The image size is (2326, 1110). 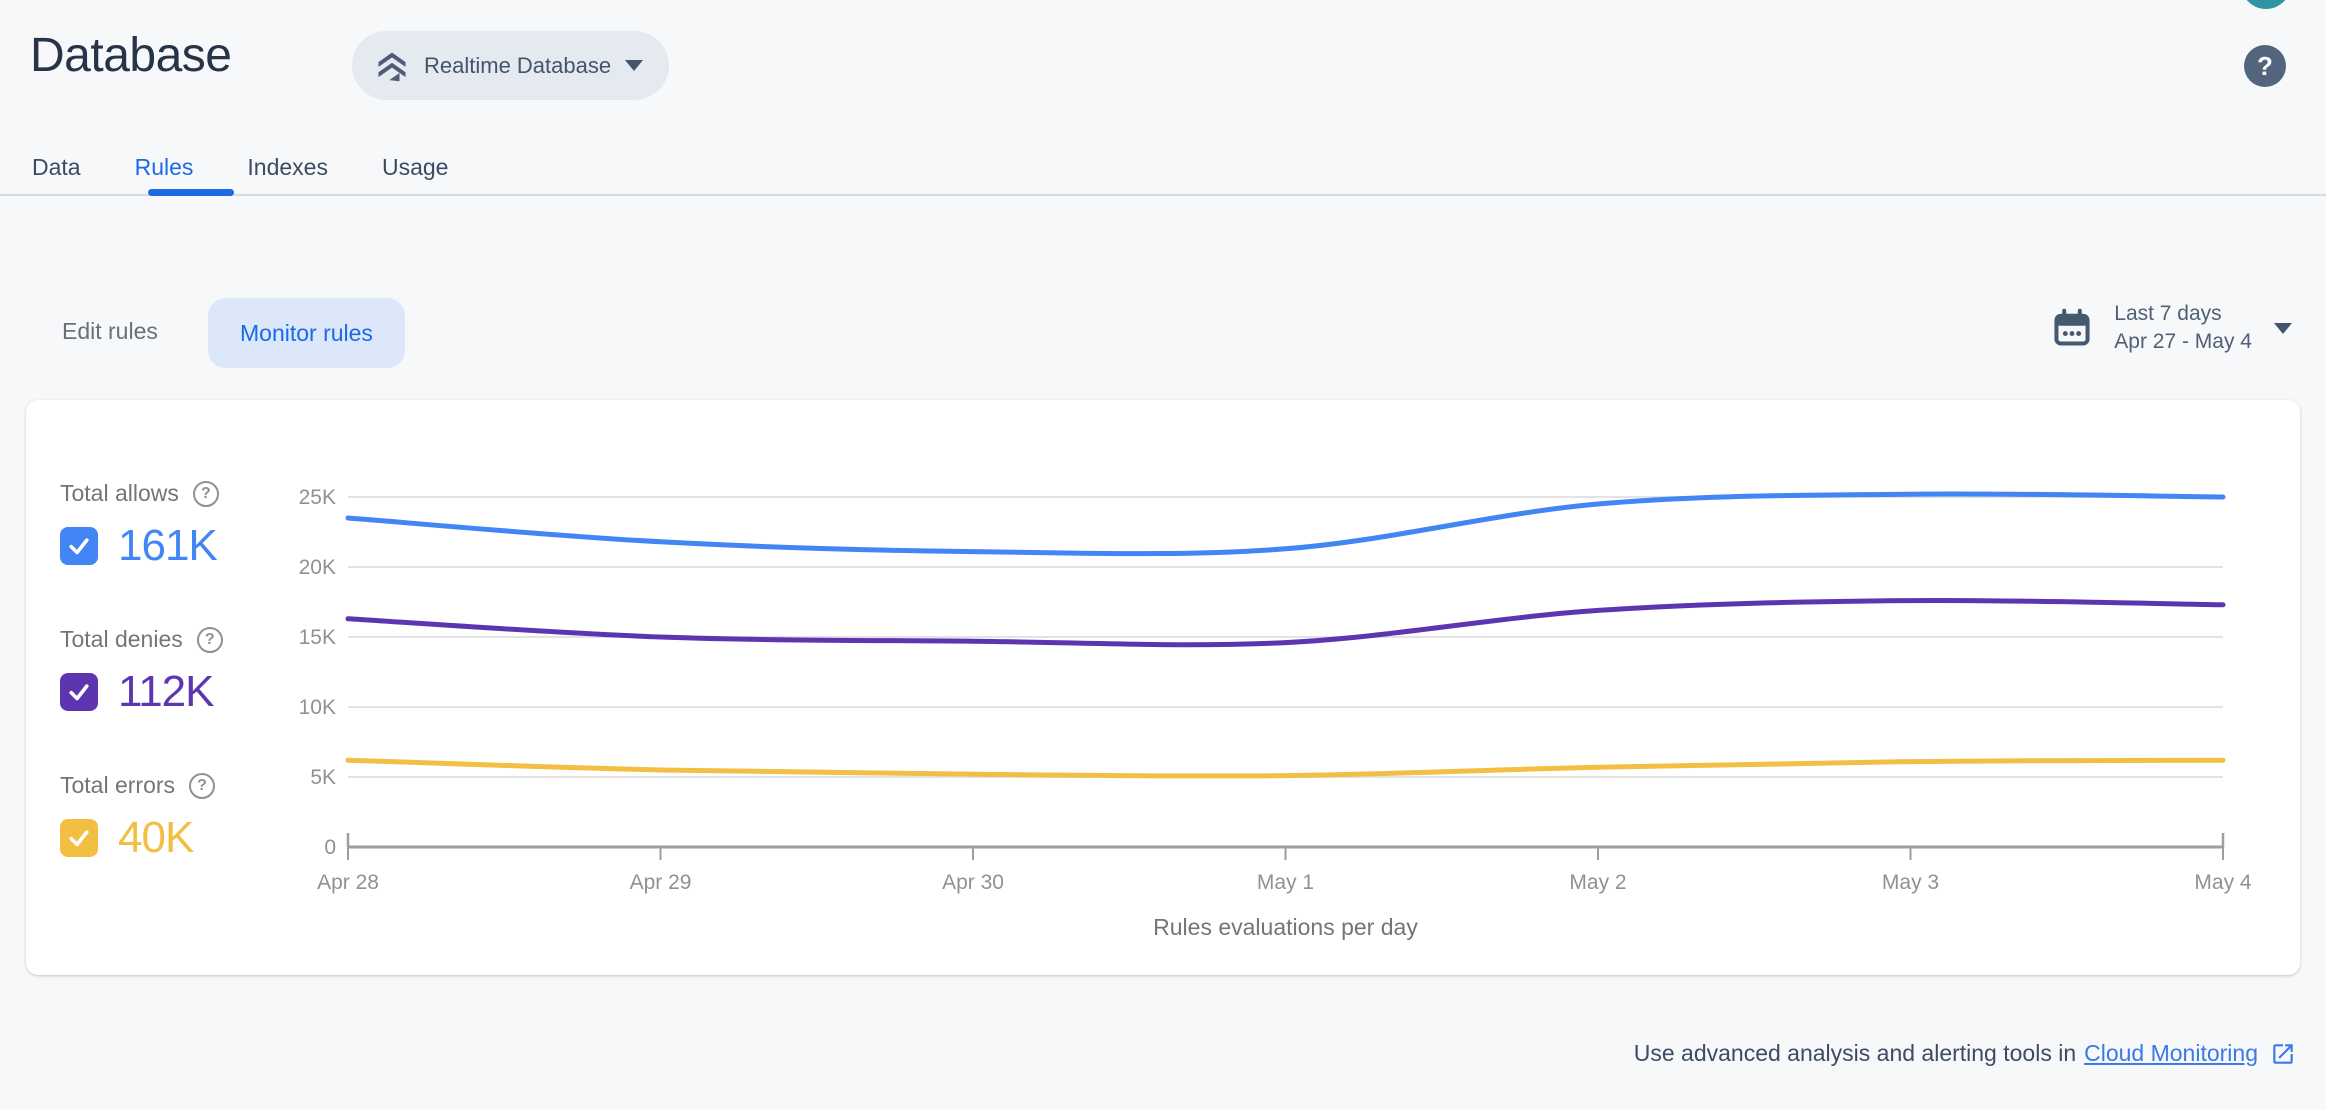 I want to click on allows-value: 161K, so click(x=168, y=545).